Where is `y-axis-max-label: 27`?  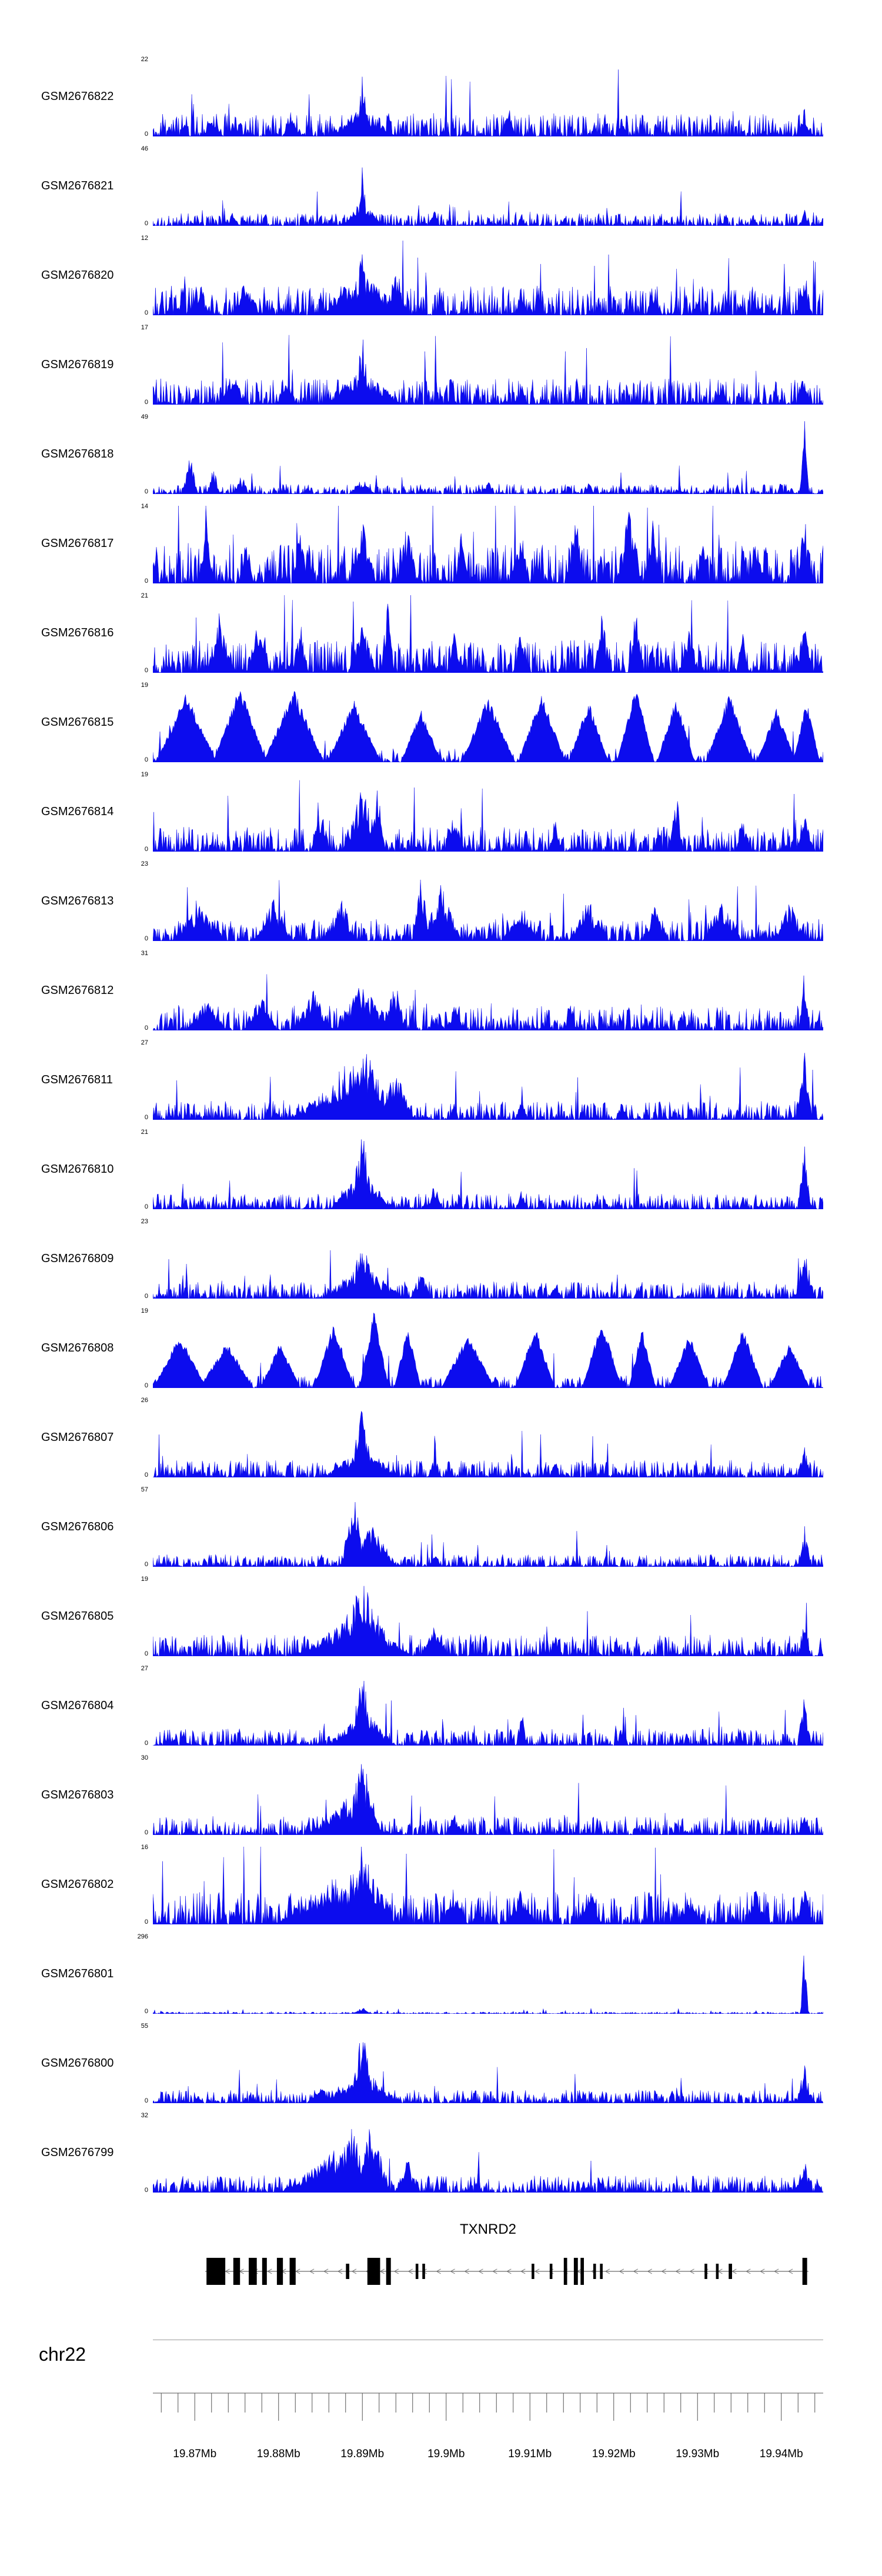
y-axis-max-label: 27 is located at coordinates (144, 1668).